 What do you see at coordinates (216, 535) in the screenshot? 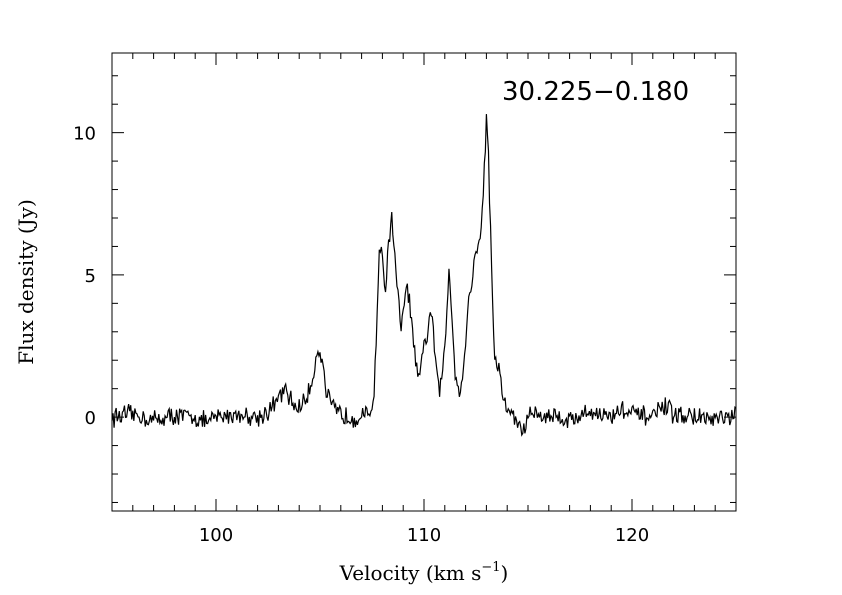
I see `x-tick-label: 100` at bounding box center [216, 535].